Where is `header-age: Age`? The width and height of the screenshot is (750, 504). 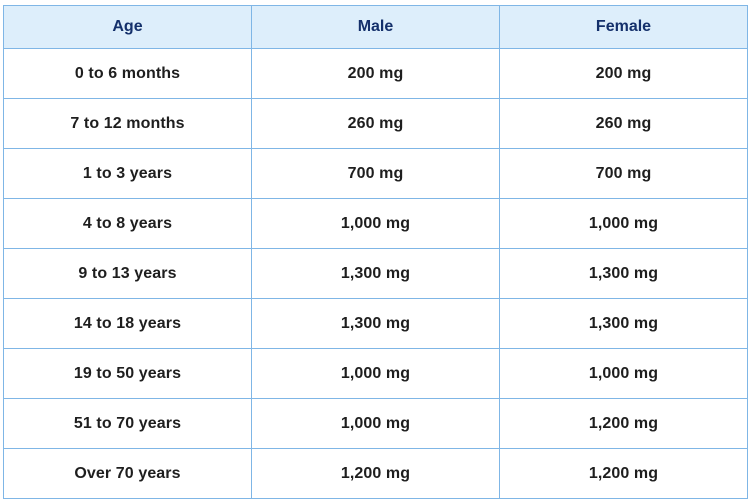
header-age: Age is located at coordinates (127, 27).